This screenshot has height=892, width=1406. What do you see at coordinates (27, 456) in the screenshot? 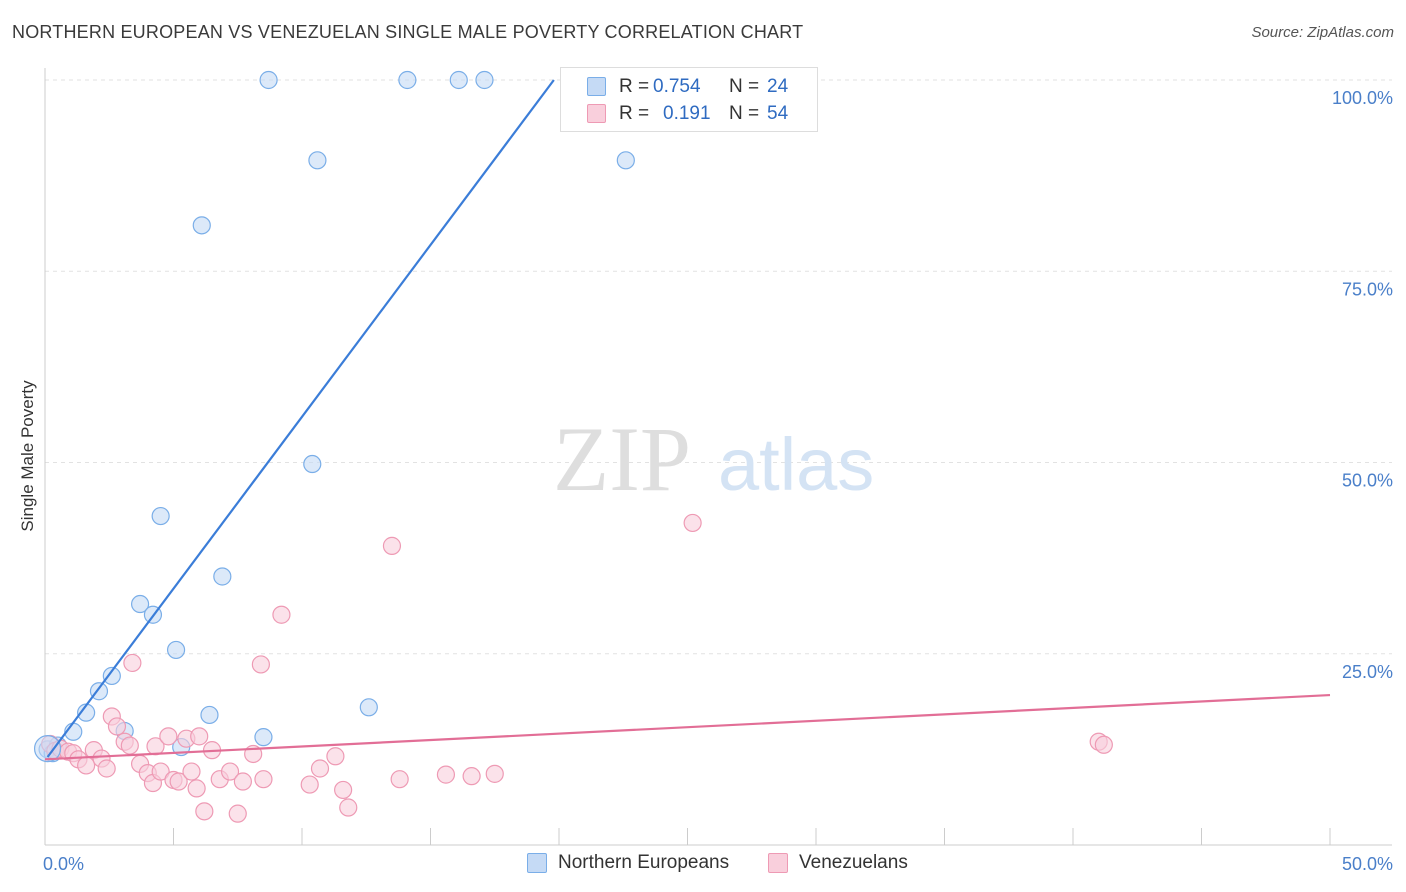
I see `y-axis-label: Single Male Poverty` at bounding box center [27, 456].